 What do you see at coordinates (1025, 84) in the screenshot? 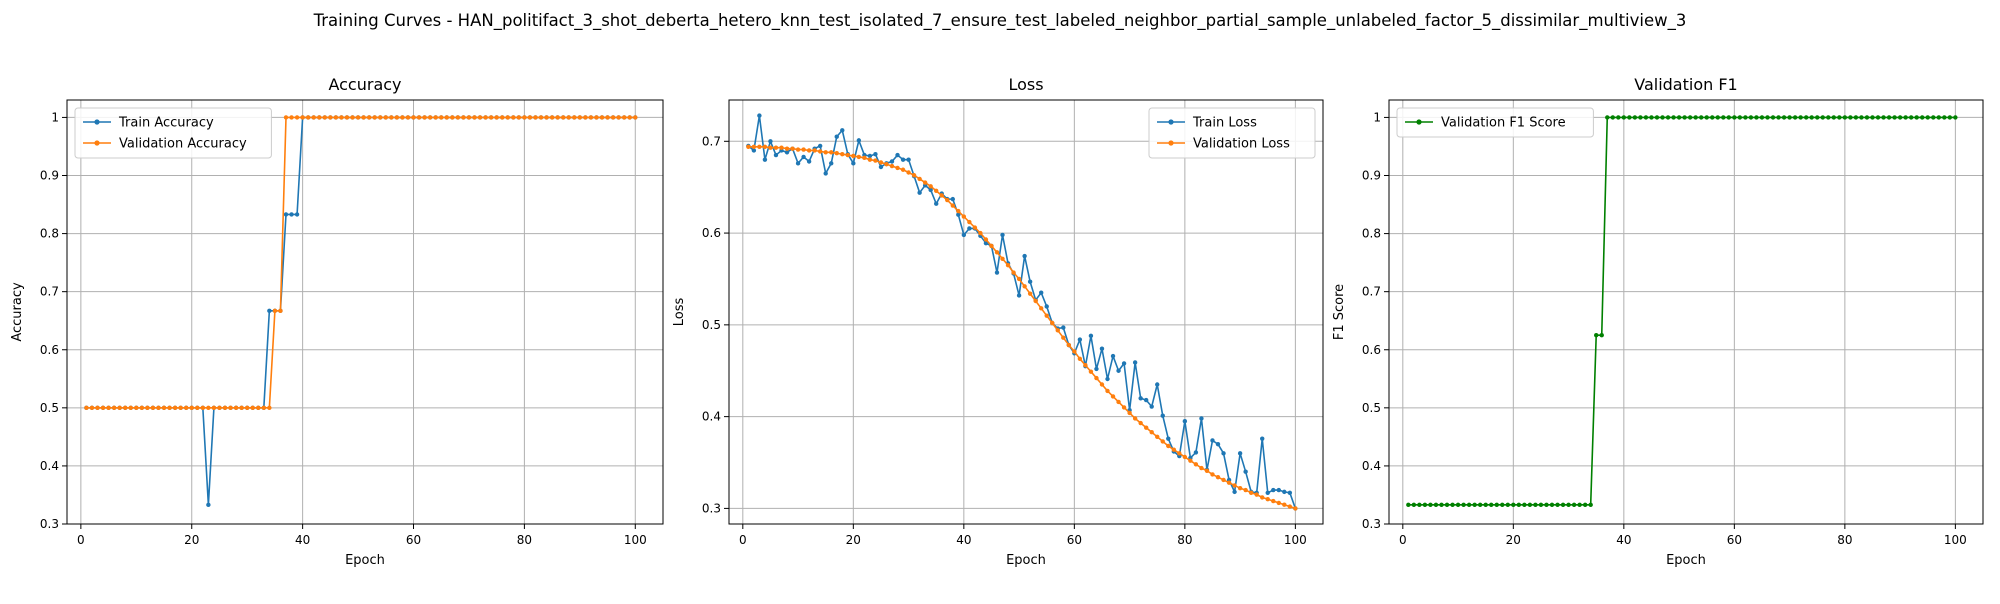
I see `chart-title: Loss` at bounding box center [1025, 84].